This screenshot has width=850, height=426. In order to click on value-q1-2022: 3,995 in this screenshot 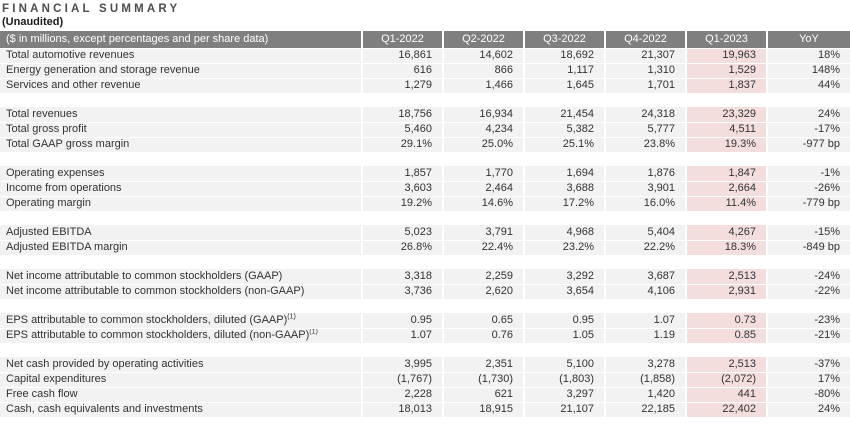, I will do `click(402, 365)`.